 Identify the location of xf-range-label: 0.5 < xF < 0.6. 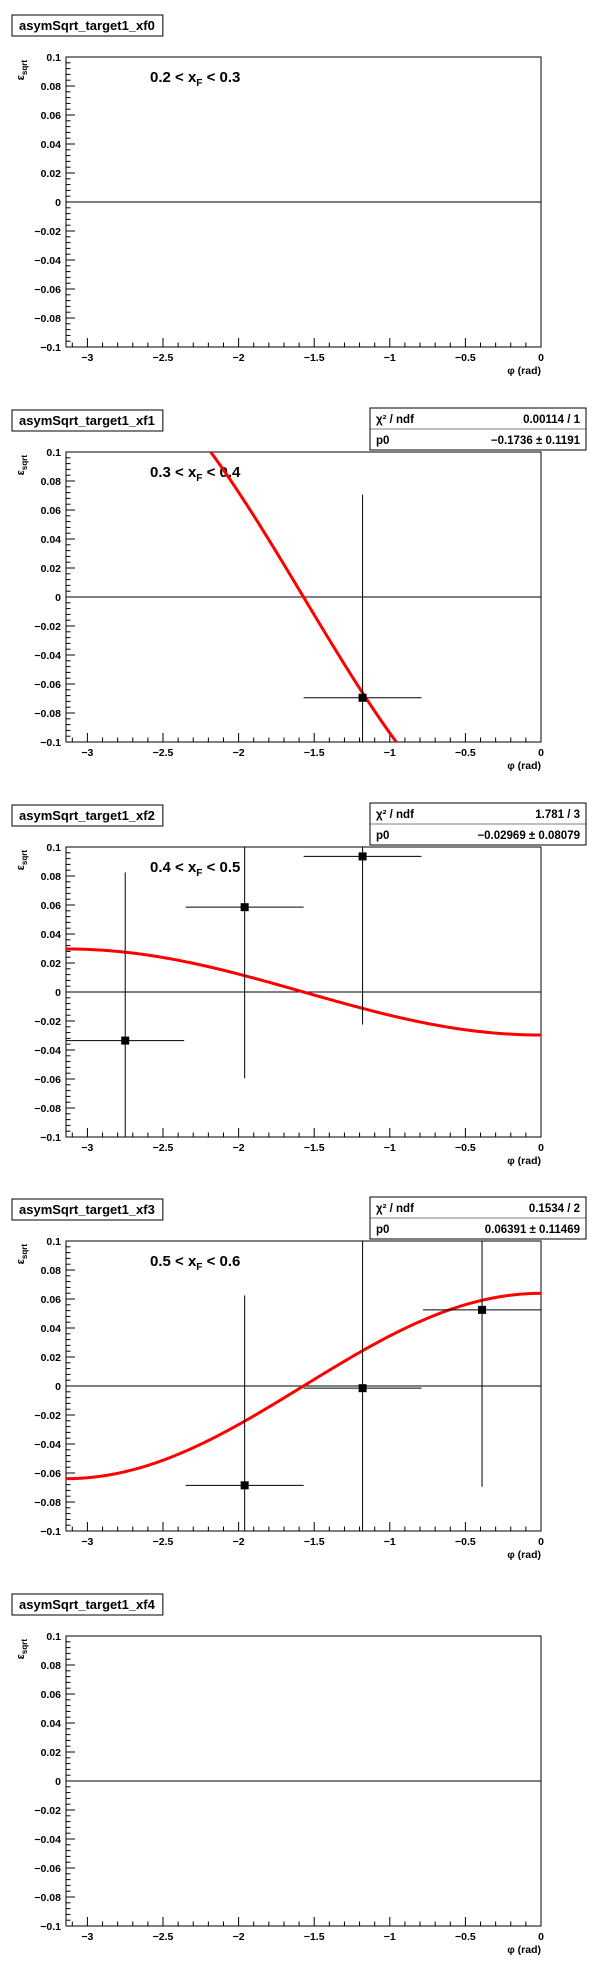
(195, 1263).